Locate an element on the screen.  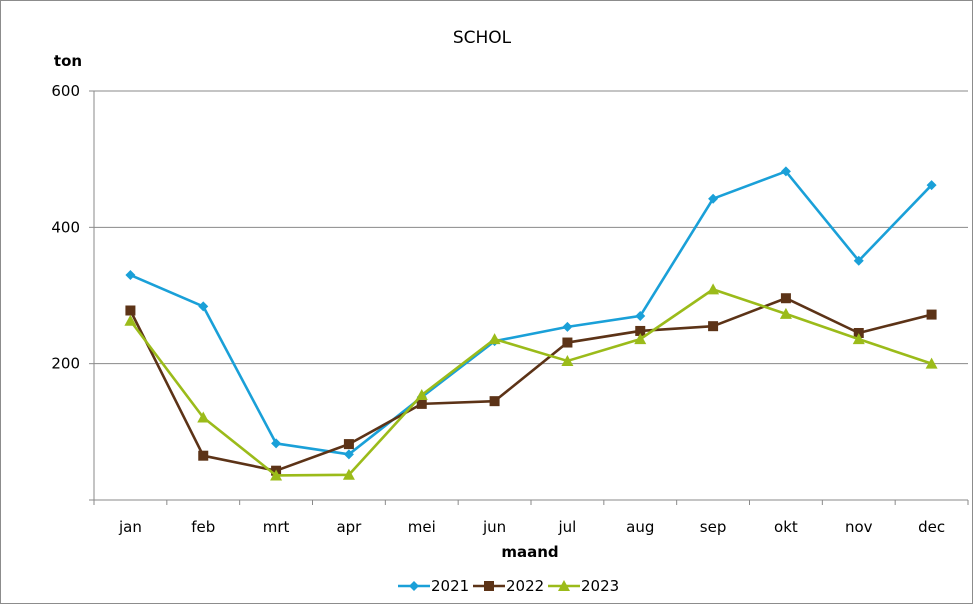
x-tick-label: feb is located at coordinates (203, 527).